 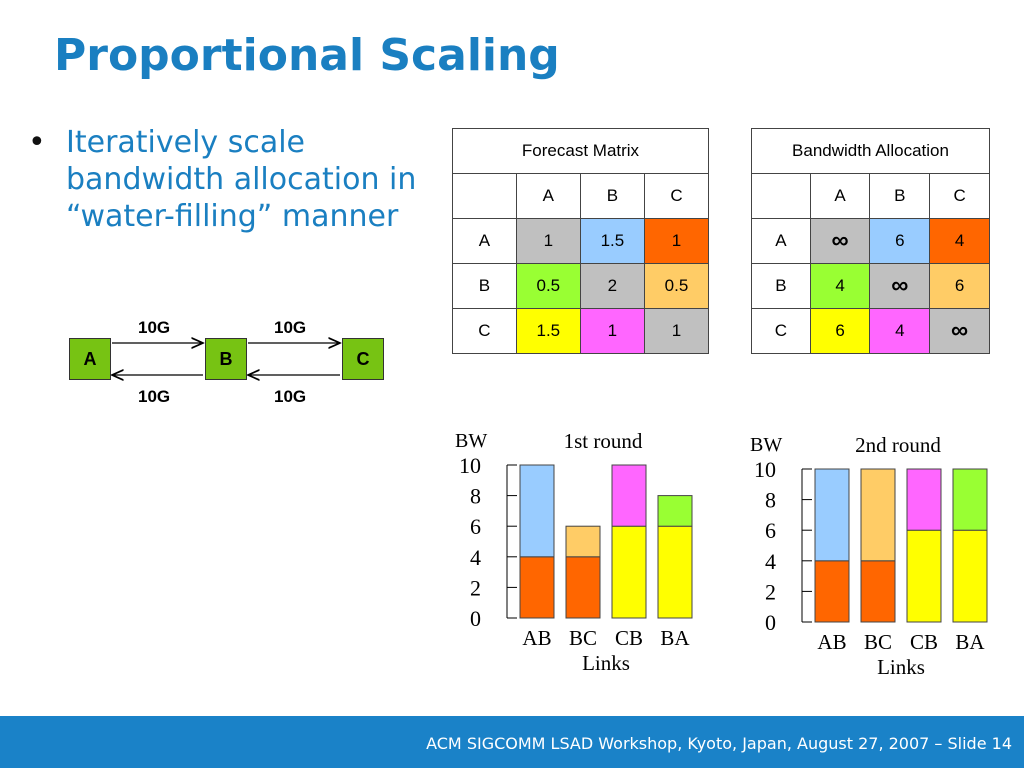 I want to click on chart-title: 2nd round, so click(x=898, y=445).